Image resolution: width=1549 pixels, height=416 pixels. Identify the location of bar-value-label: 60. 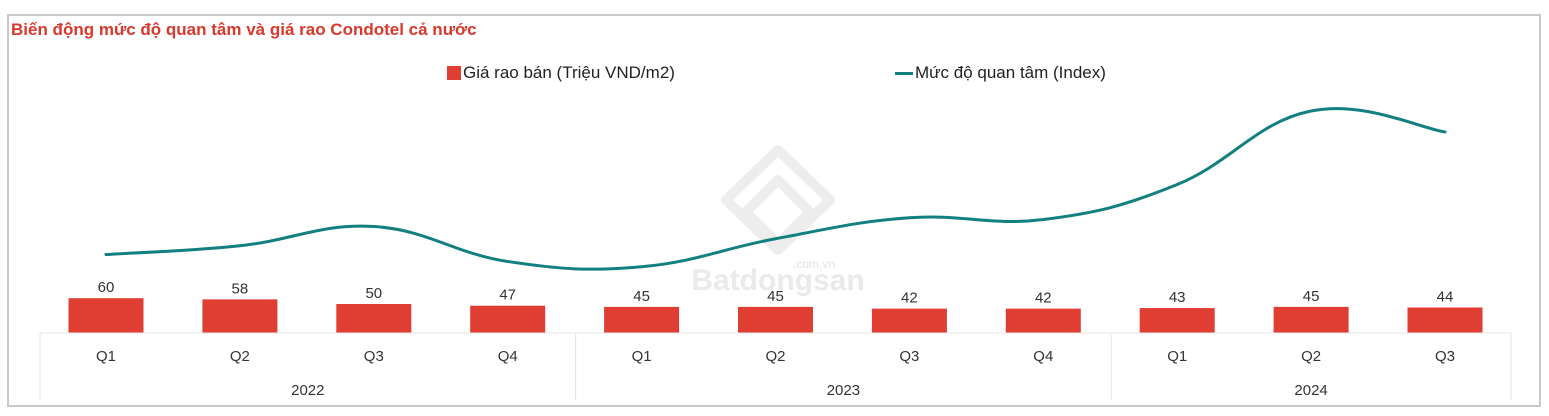
(106, 287).